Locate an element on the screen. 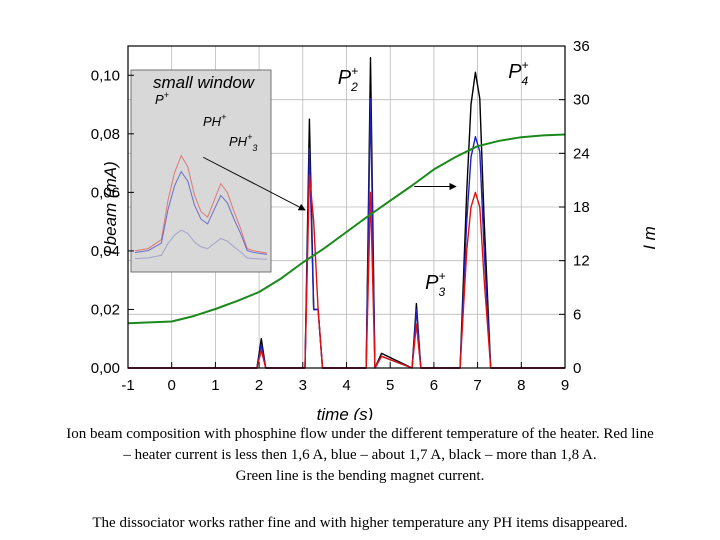  y-right-tick-label: 0 is located at coordinates (577, 368).